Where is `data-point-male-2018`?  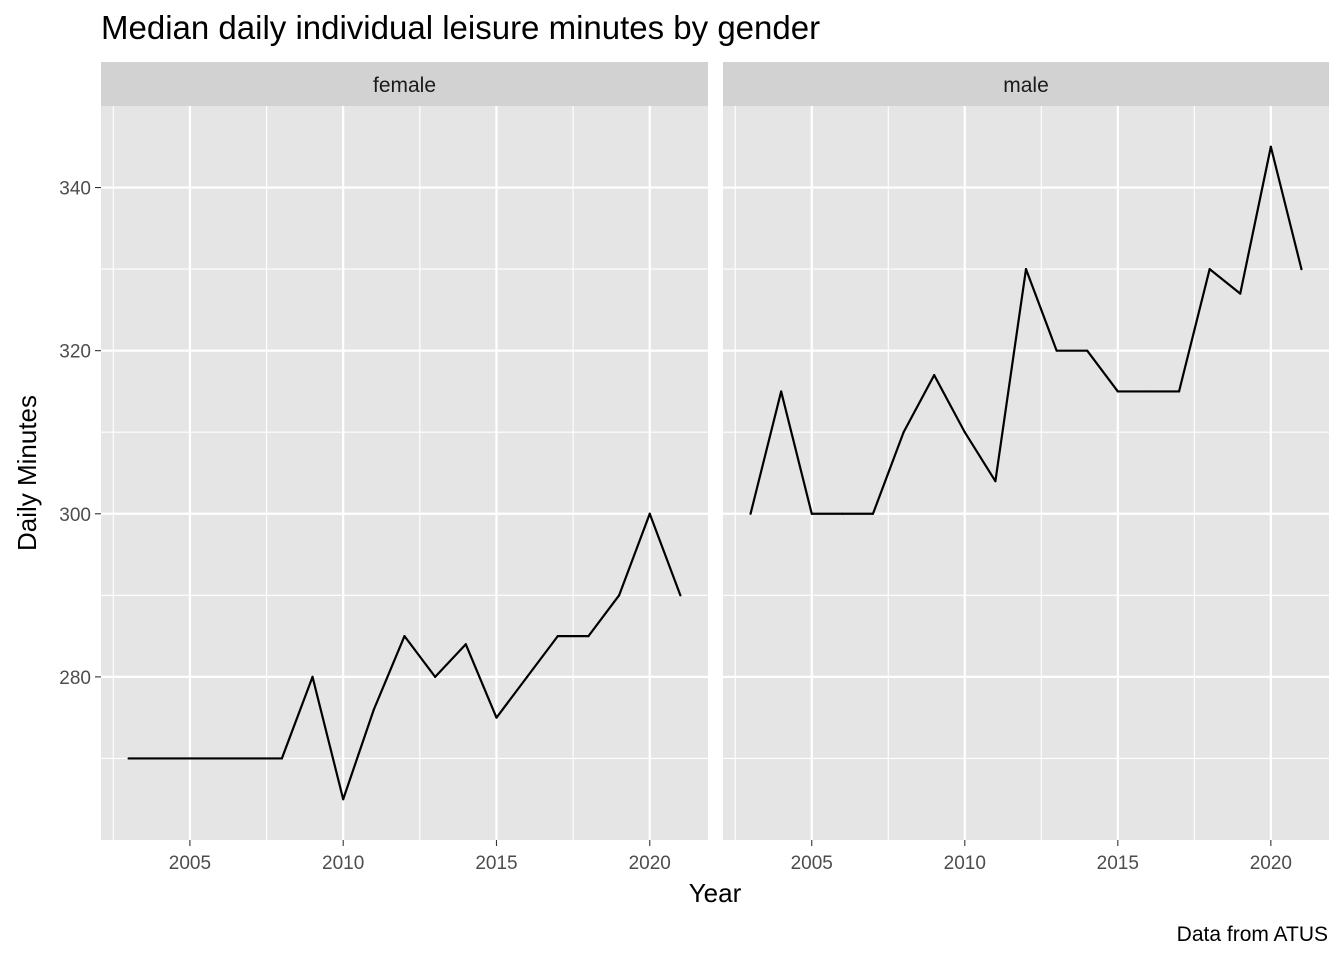 data-point-male-2018 is located at coordinates (1209, 269).